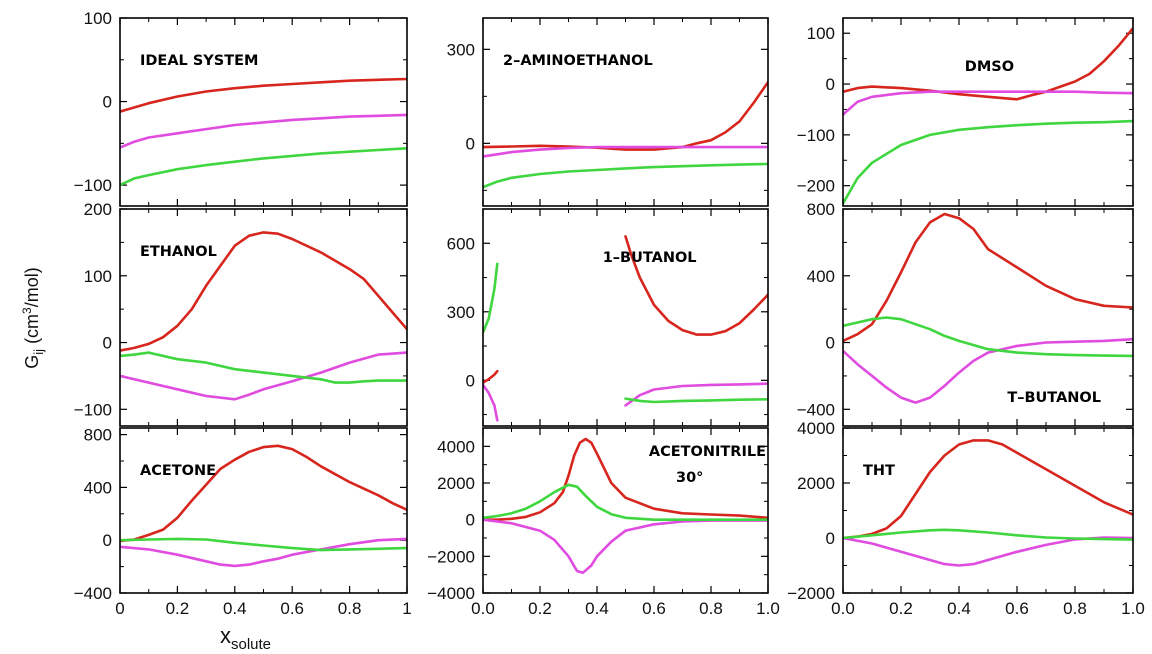 This screenshot has width=1152, height=654. Describe the element at coordinates (251, 644) in the screenshot. I see `x-axis-label-sub: solute` at that location.